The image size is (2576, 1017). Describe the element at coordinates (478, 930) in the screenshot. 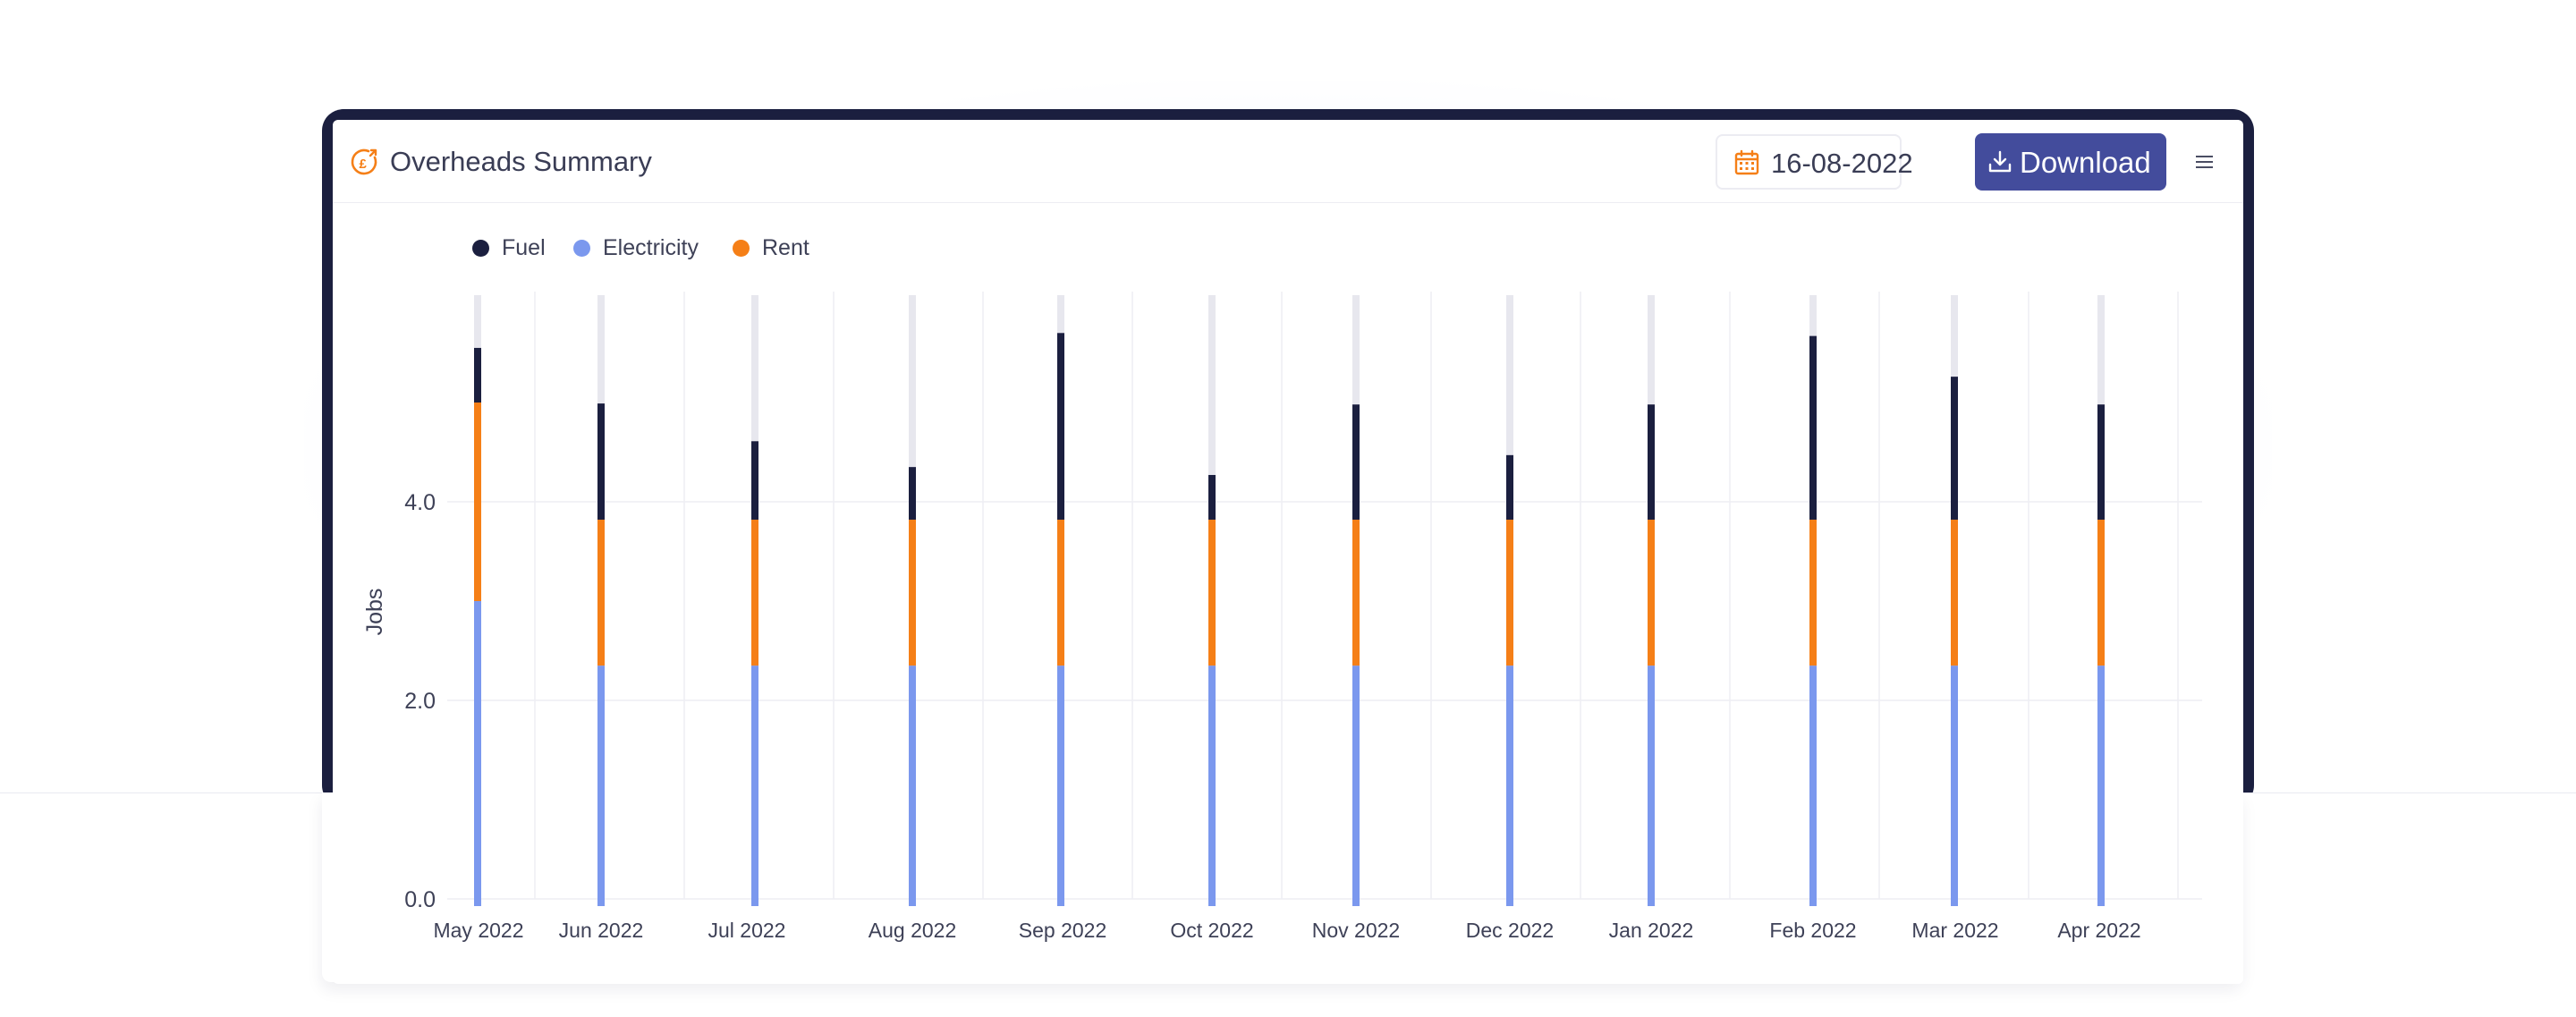

I see `x-tick-label: May 2022` at that location.